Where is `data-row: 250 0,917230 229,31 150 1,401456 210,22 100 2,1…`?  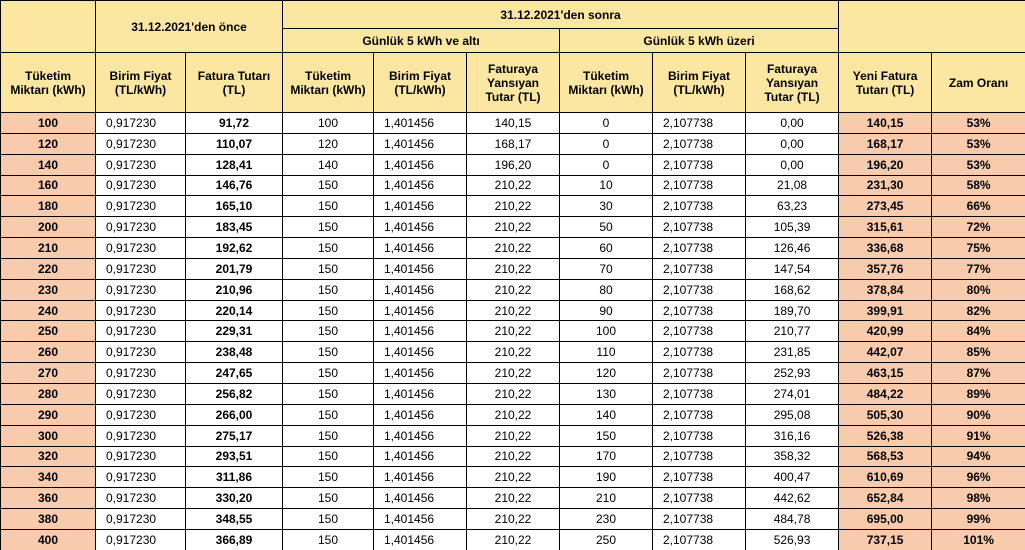
data-row: 250 0,917230 229,31 150 1,401456 210,22 100 2,1… is located at coordinates (512, 331).